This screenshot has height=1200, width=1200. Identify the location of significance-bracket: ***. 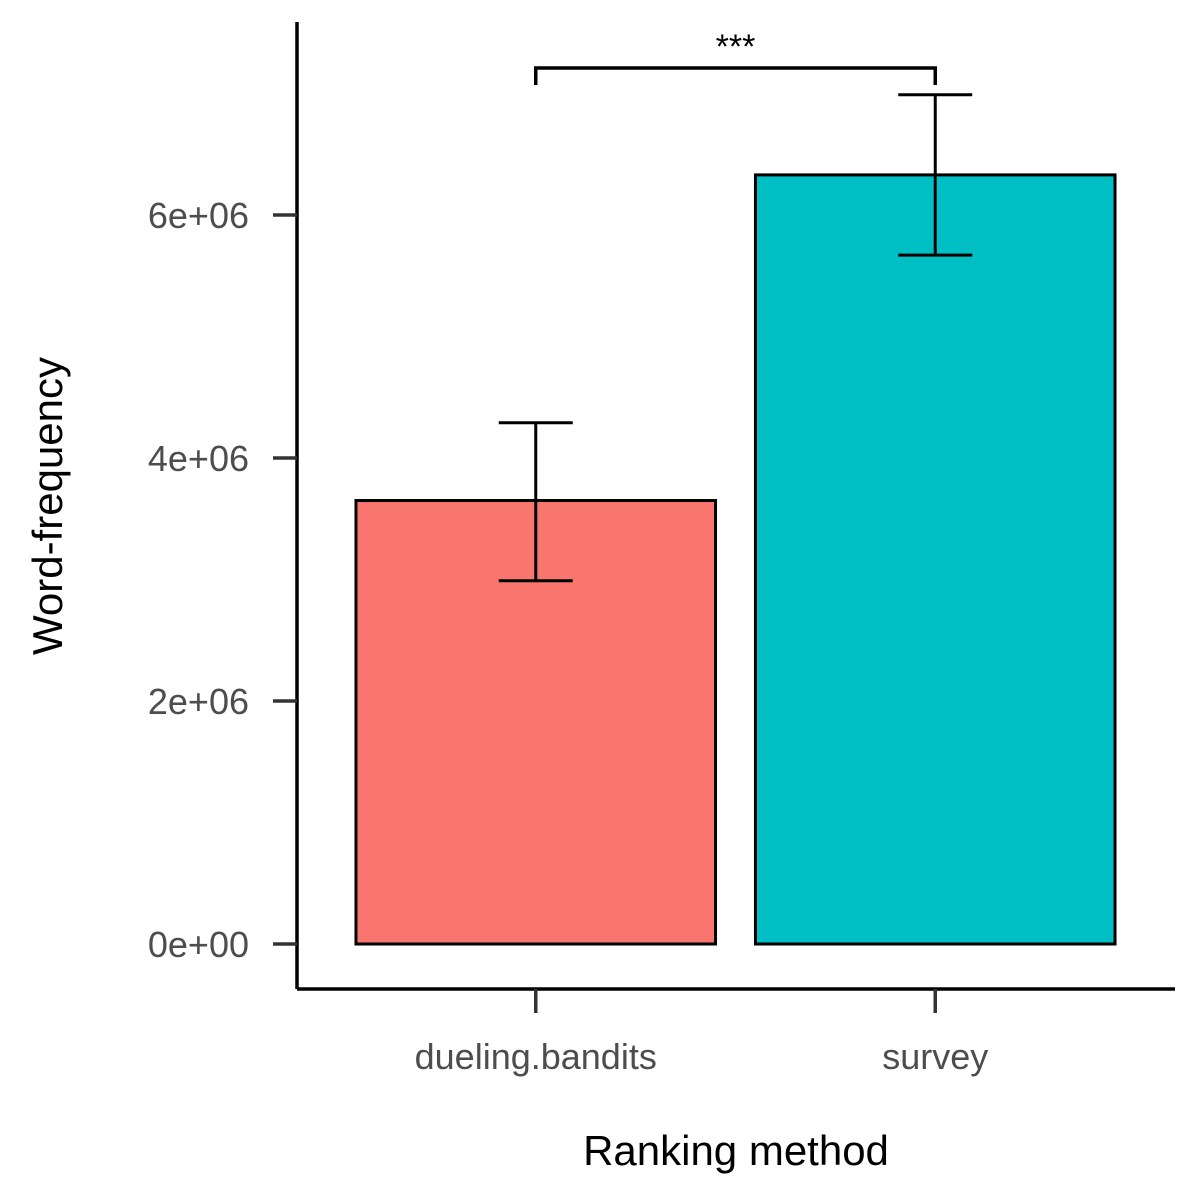
(735, 56).